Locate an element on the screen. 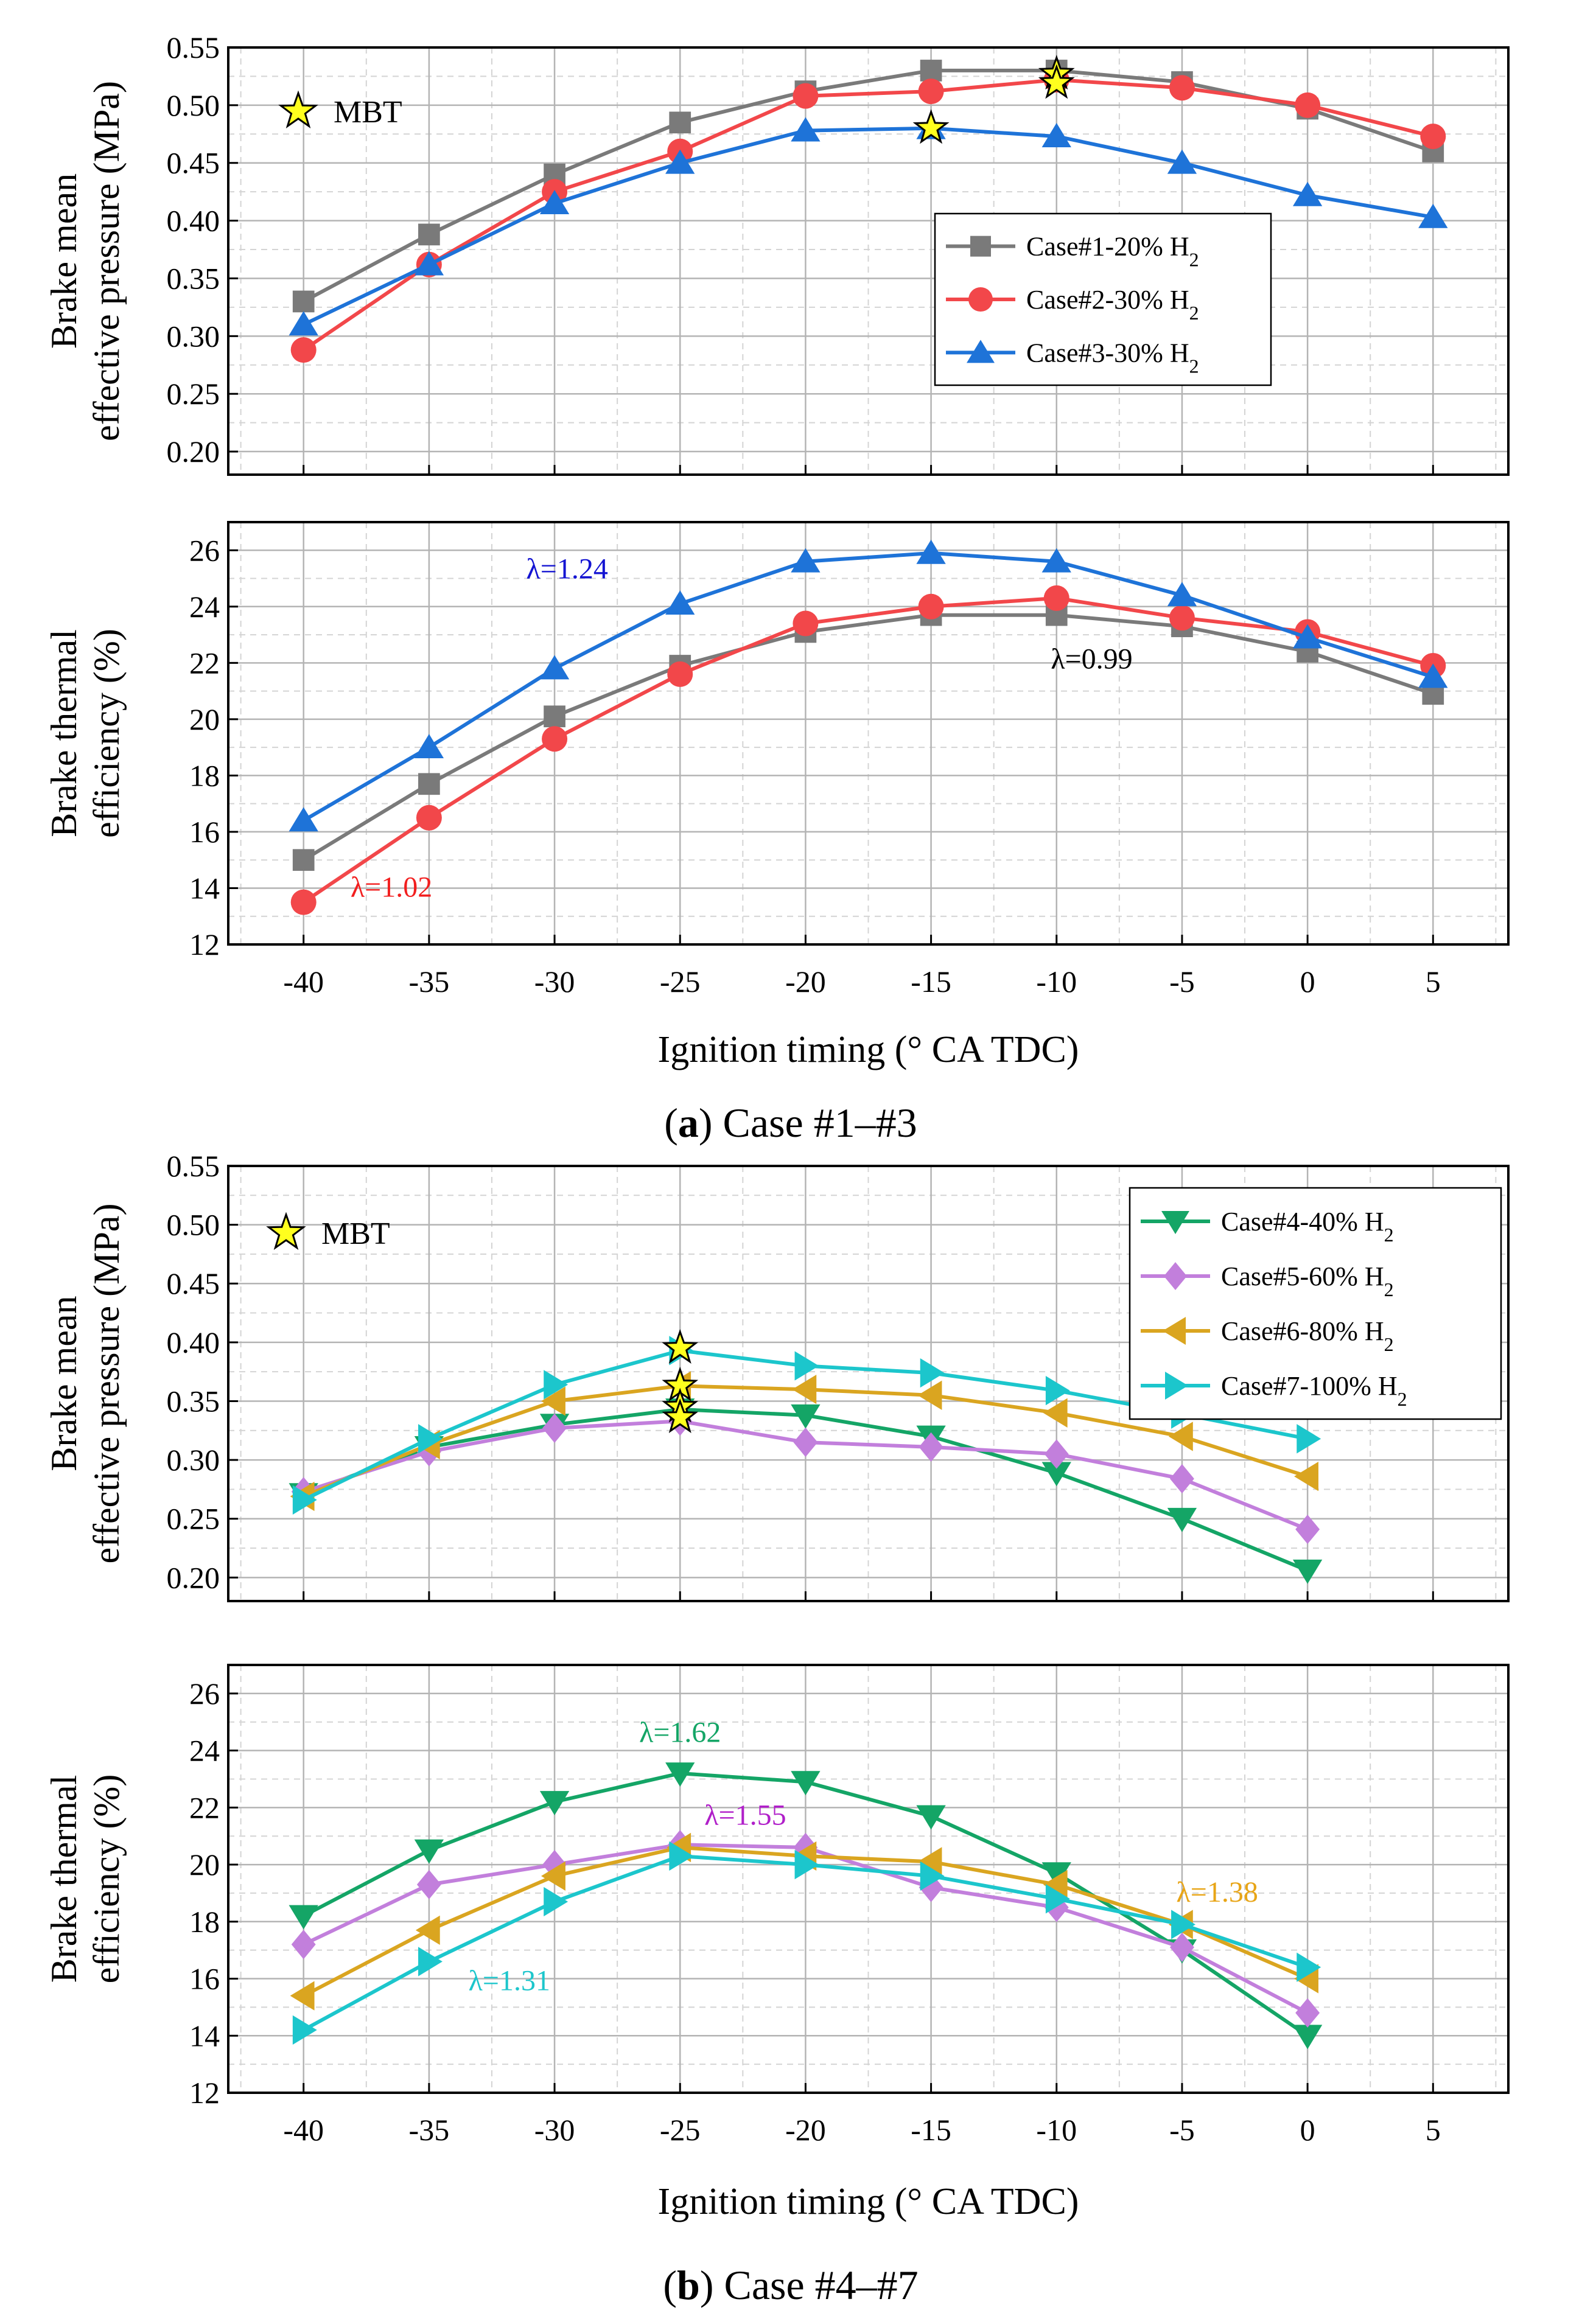 The width and height of the screenshot is (1582, 2324). annotation-lambda-1: λ=1.62 is located at coordinates (680, 1733).